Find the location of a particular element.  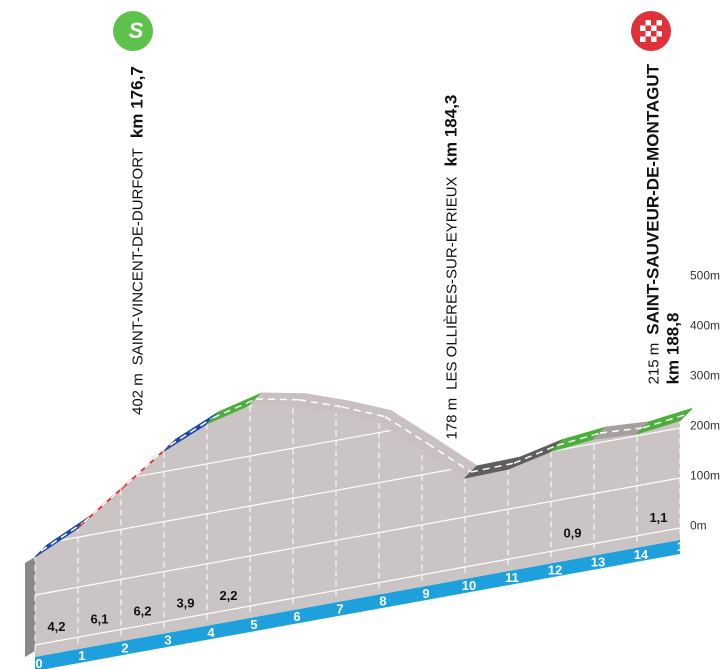

x-tick-label: 11 is located at coordinates (512, 577).